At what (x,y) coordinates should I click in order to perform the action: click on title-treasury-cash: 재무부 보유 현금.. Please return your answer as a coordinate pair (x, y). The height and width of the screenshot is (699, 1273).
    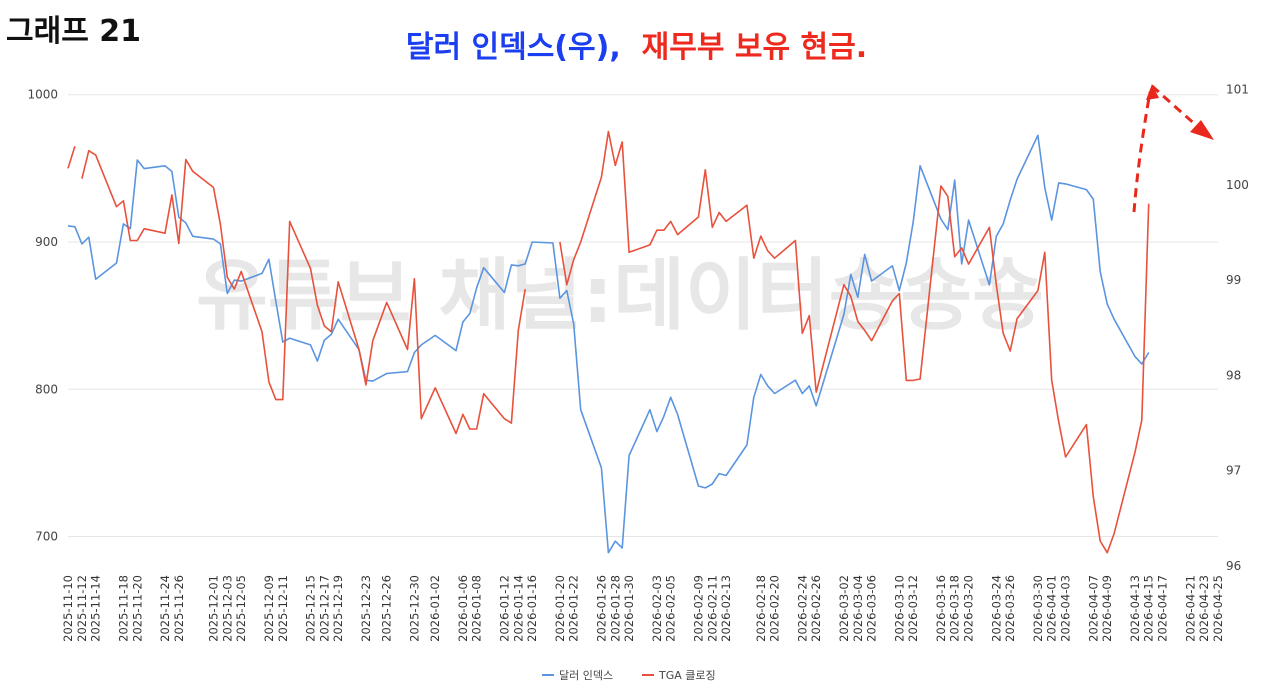
    Looking at the image, I should click on (754, 47).